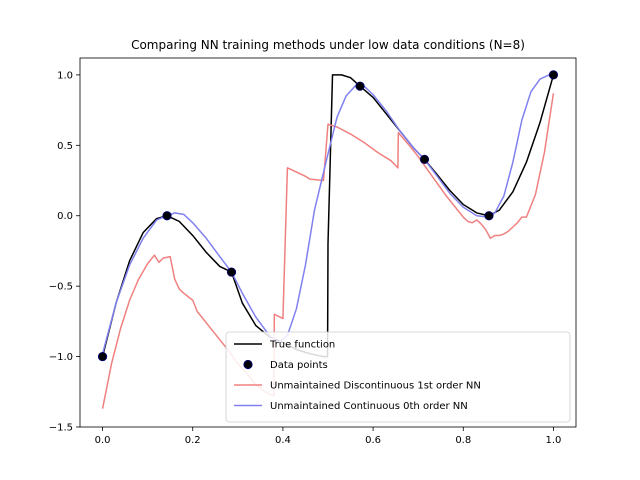  Describe the element at coordinates (375, 386) in the screenshot. I see `legend-entry-label: Unmaintained Discontinuous 1st order NN` at that location.